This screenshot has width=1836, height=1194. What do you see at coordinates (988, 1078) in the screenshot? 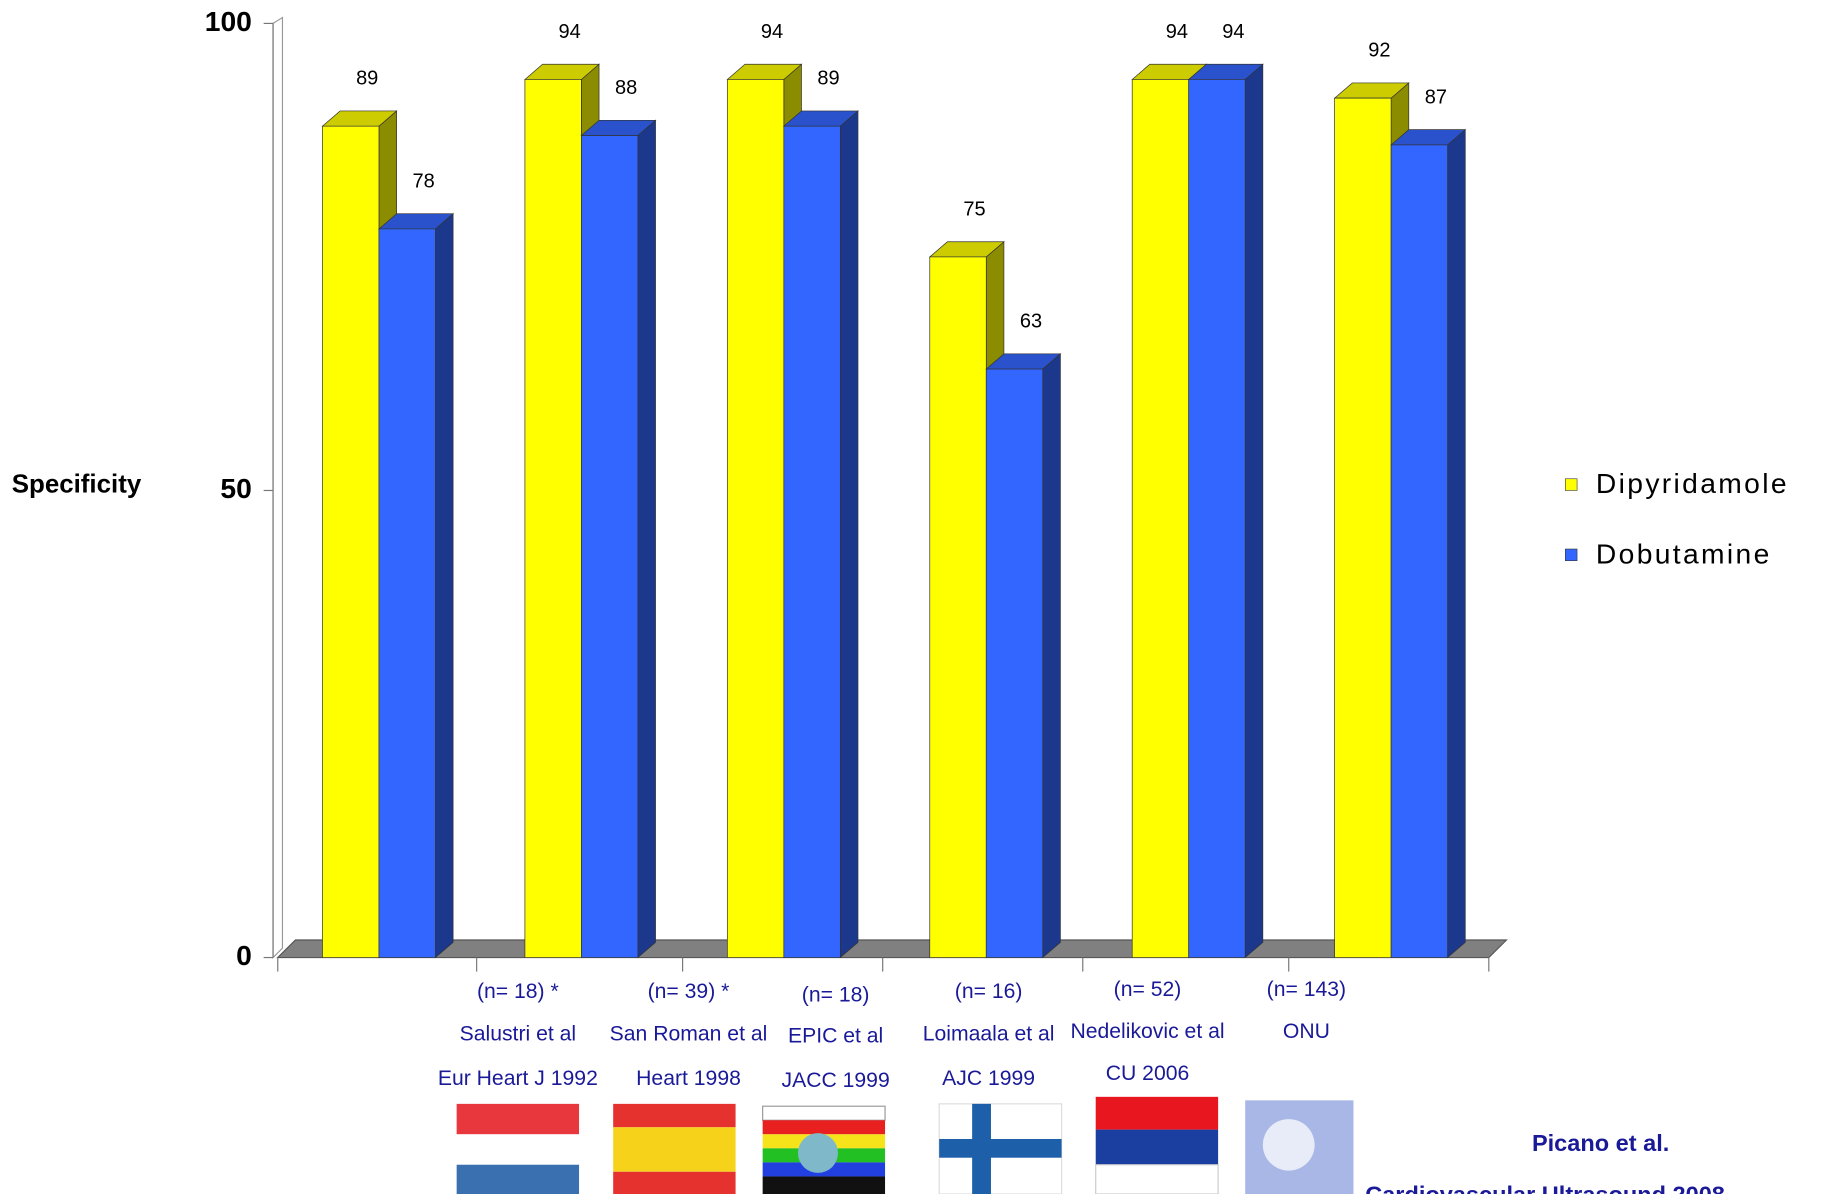
I see `x-tick-label: AJC 1999` at bounding box center [988, 1078].